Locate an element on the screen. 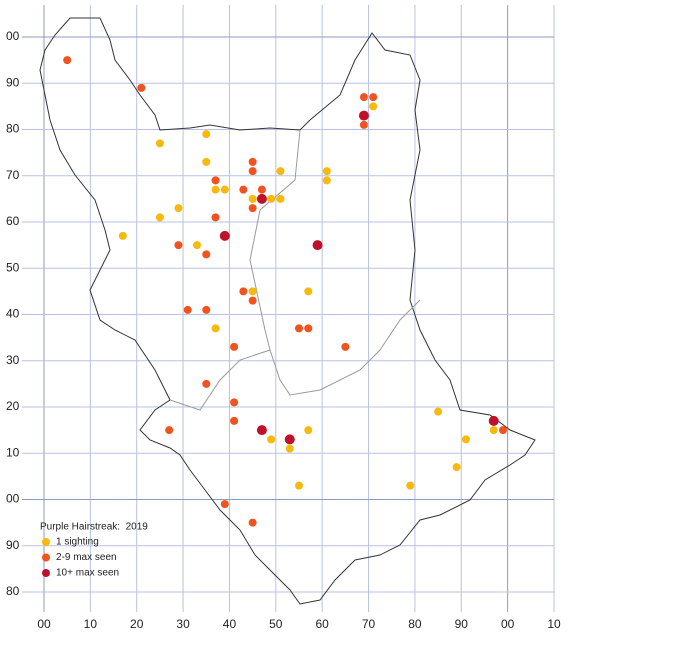 This screenshot has width=696, height=647. x-tick-label: 50 is located at coordinates (276, 624).